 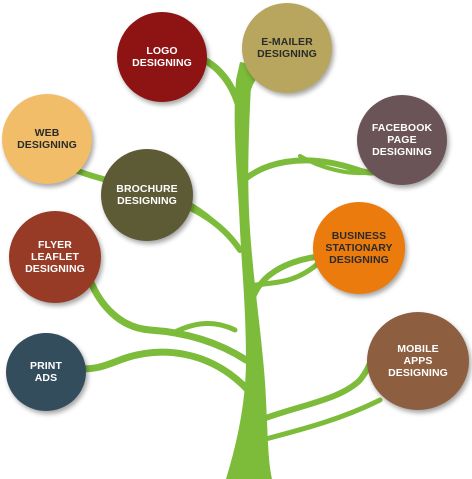 I want to click on node-flyer-leaflet-designing: FLYER LEAFLET DESIGNING, so click(x=55, y=257).